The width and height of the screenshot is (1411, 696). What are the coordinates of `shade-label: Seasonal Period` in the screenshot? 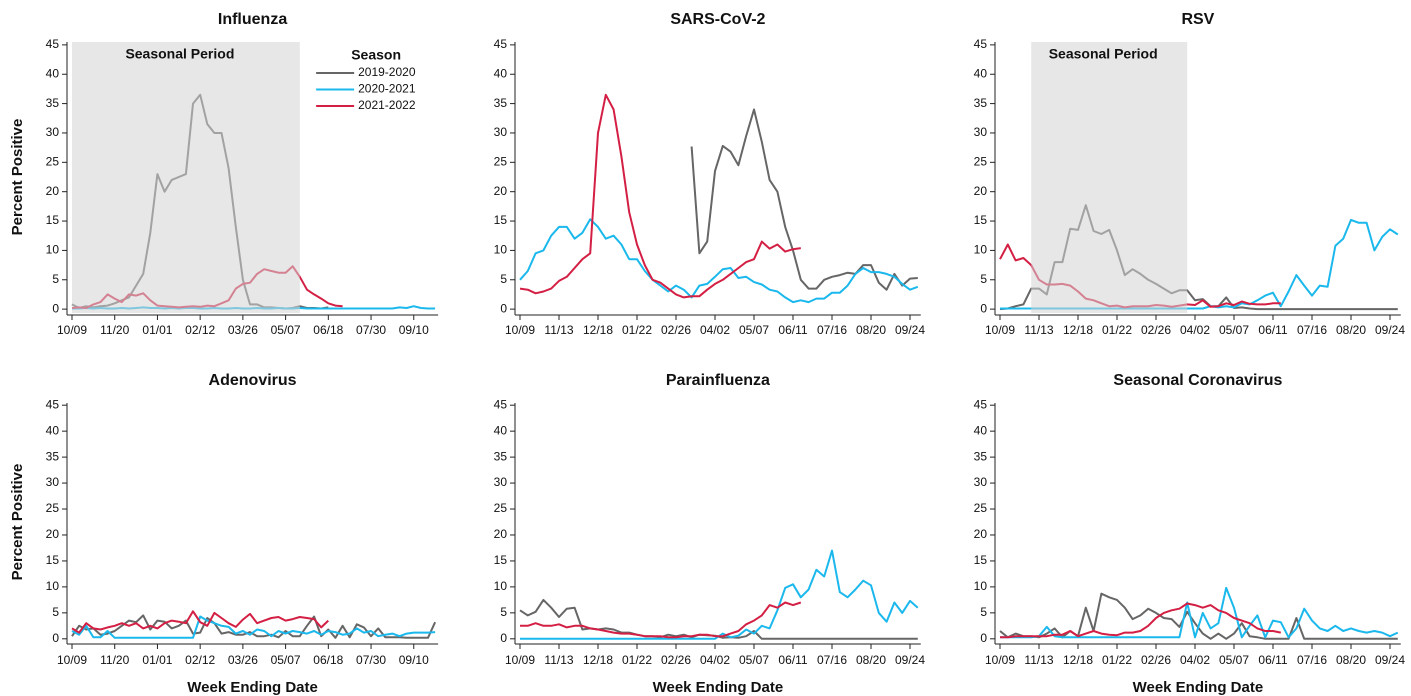 It's located at (1103, 54).